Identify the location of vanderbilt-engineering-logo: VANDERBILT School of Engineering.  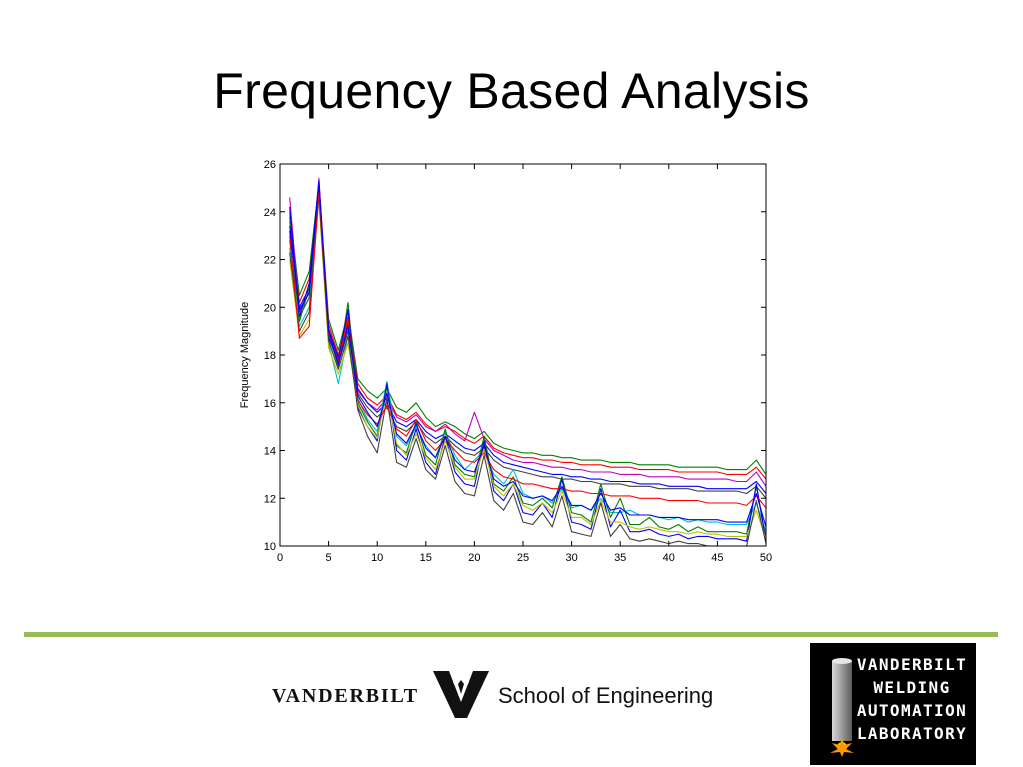
(512, 696).